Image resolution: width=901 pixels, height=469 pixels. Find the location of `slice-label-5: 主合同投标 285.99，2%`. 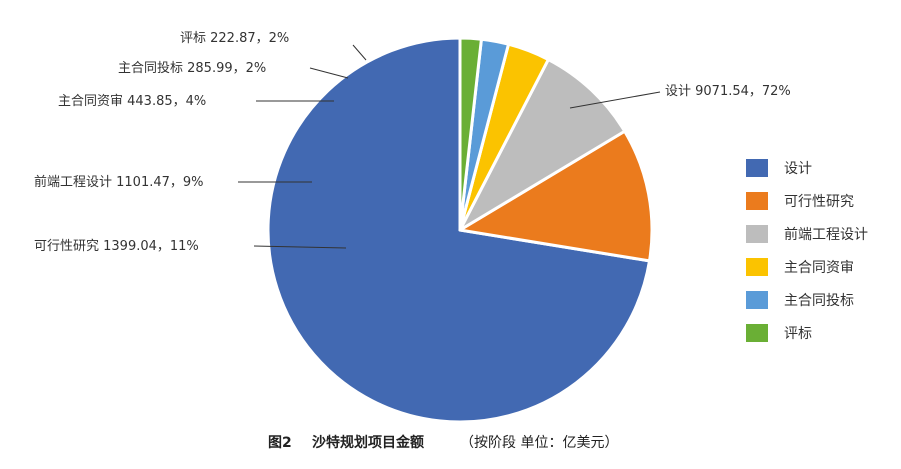

slice-label-5: 主合同投标 285.99，2% is located at coordinates (192, 68).